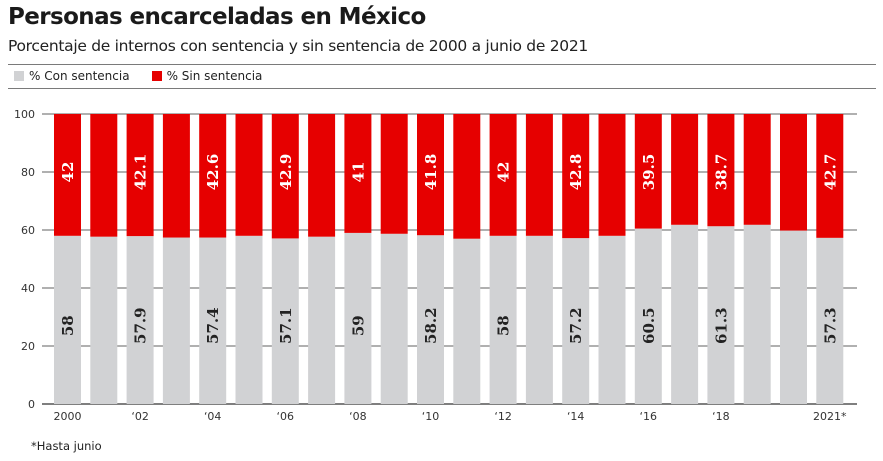  Describe the element at coordinates (612, 319) in the screenshot. I see `bar-con-sentencia-2015` at that location.